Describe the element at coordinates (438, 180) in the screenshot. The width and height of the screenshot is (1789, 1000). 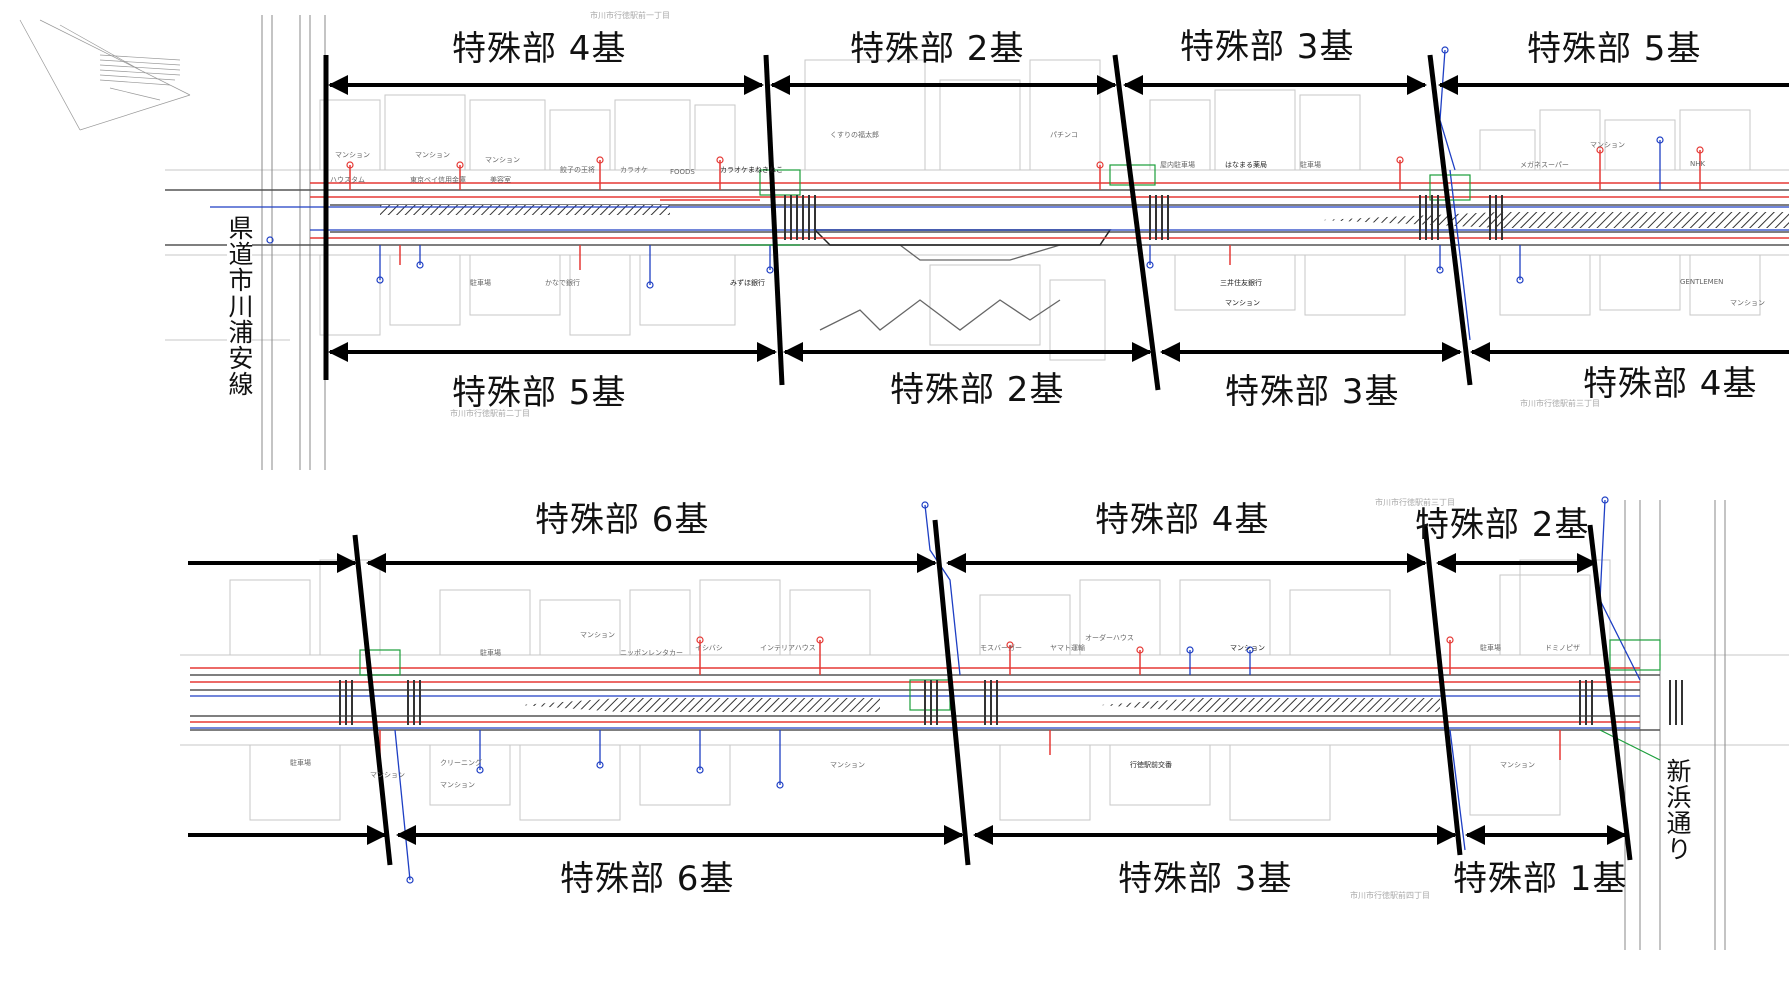
I see `building-label: 東京ベイ信用金庫` at that location.